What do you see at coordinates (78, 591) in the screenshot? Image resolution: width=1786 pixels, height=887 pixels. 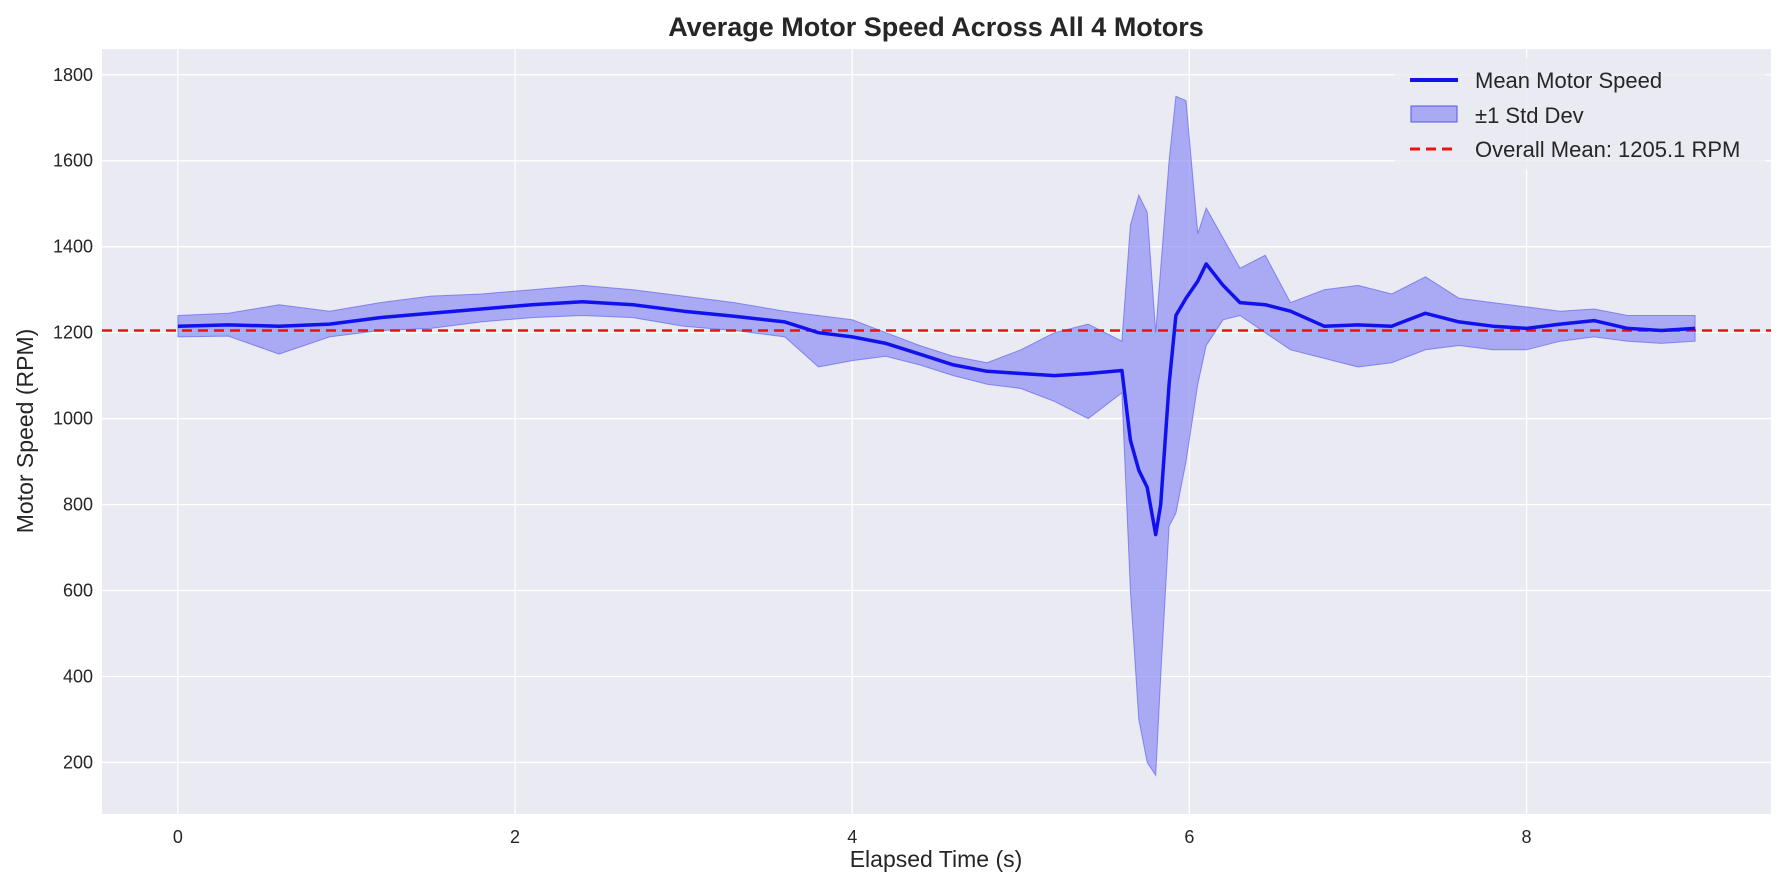 I see `y-tick-label: 600` at bounding box center [78, 591].